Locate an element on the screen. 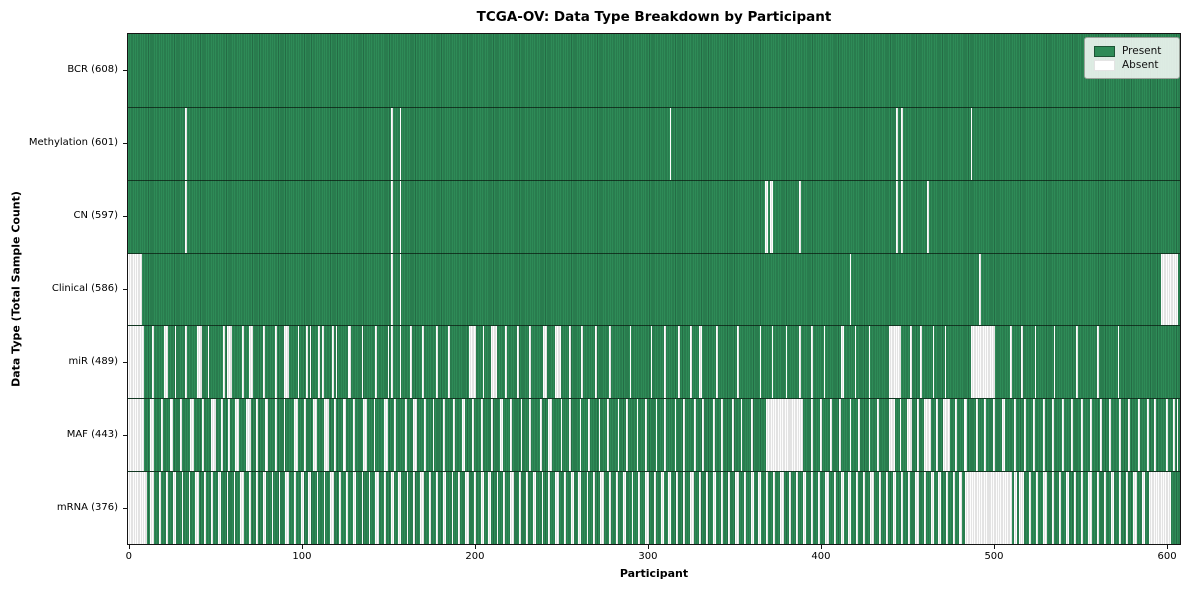 The image size is (1200, 600). x-tick-label: 500 is located at coordinates (994, 556).